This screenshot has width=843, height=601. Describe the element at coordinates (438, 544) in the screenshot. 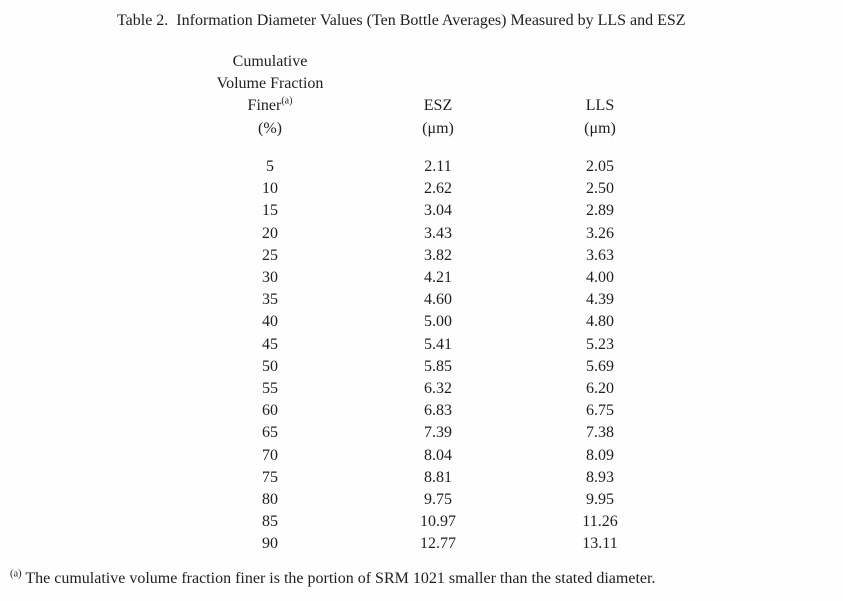

I see `table-cell: 12.77` at that location.